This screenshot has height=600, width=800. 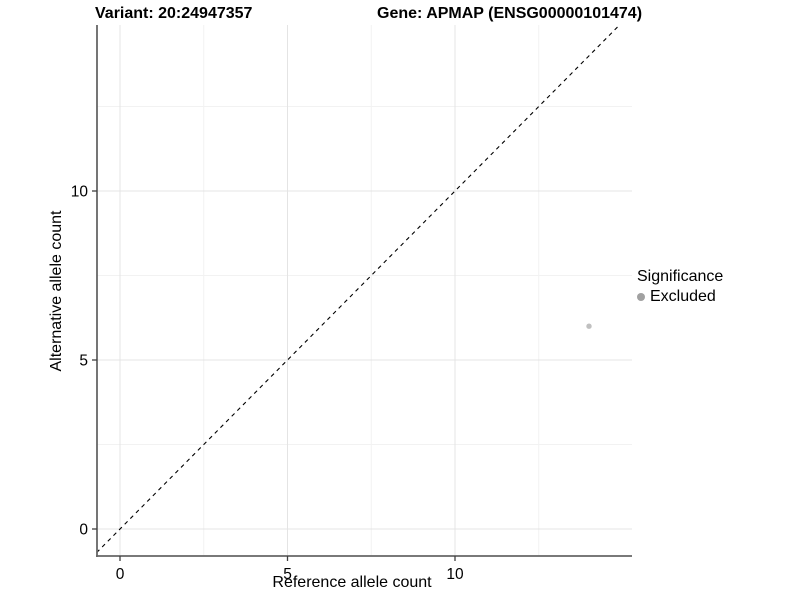 What do you see at coordinates (680, 287) in the screenshot?
I see `legend: Significance Excluded` at bounding box center [680, 287].